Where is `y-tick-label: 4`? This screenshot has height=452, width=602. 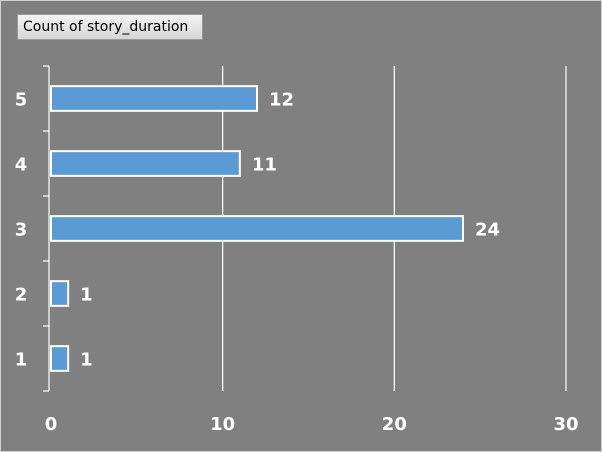
y-tick-label: 4 is located at coordinates (21, 165).